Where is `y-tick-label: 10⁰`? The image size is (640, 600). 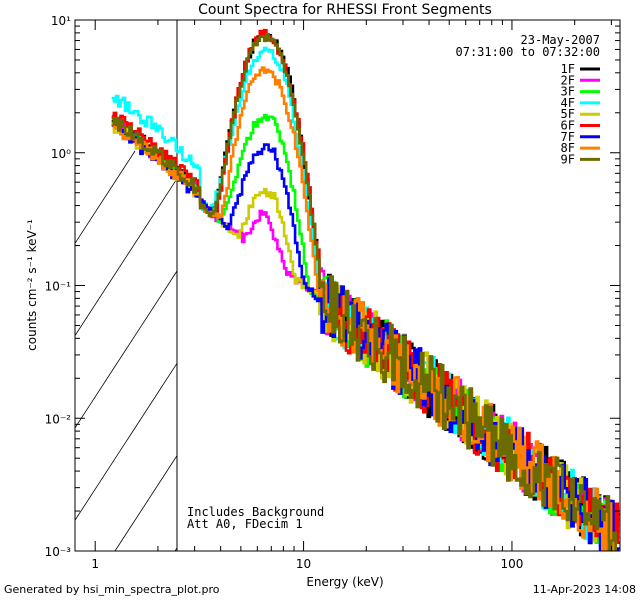 y-tick-label: 10⁰ is located at coordinates (61, 154).